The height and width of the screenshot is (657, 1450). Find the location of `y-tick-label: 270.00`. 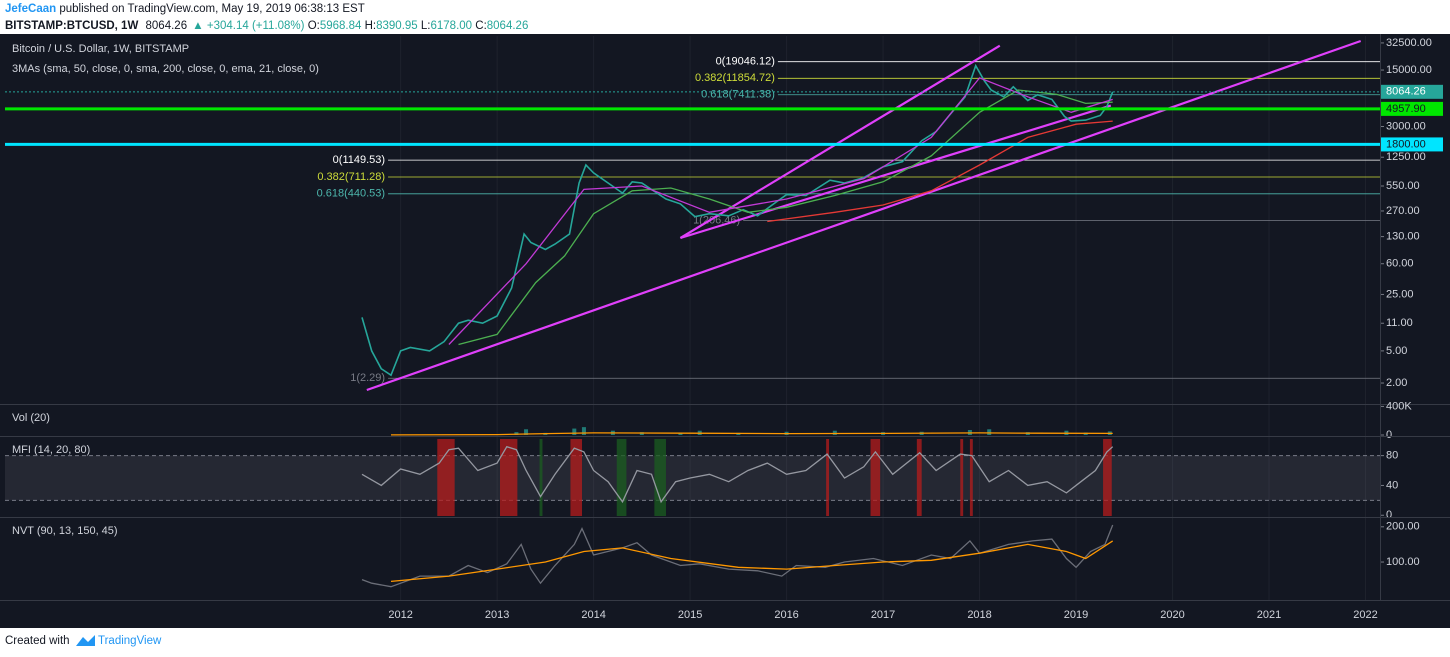

y-tick-label: 270.00 is located at coordinates (1403, 211).